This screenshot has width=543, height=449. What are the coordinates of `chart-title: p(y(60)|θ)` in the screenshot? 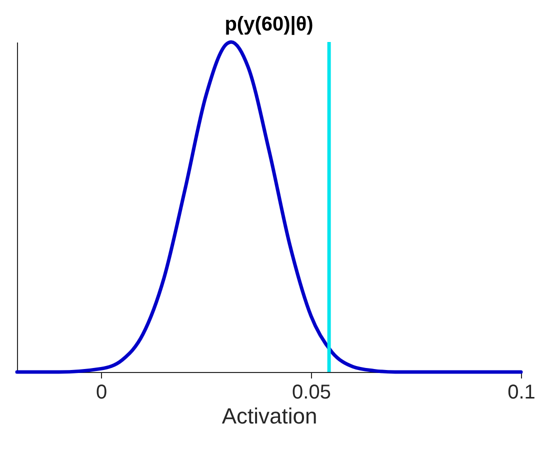 It's located at (269, 24).